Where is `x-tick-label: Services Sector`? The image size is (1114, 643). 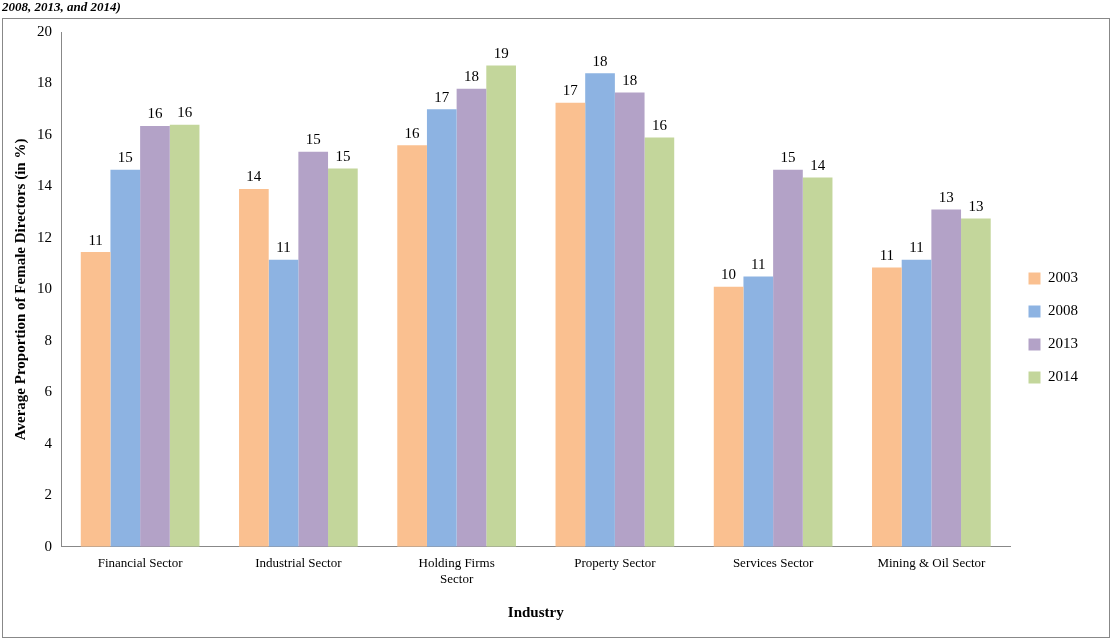
x-tick-label: Services Sector is located at coordinates (773, 563).